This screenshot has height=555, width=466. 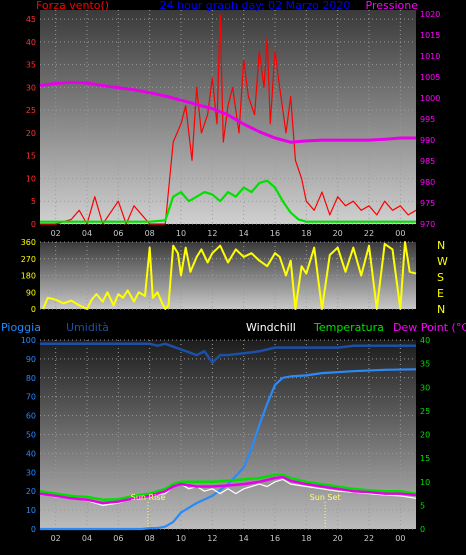 I want to click on dir-side-w: W, so click(x=442, y=261).